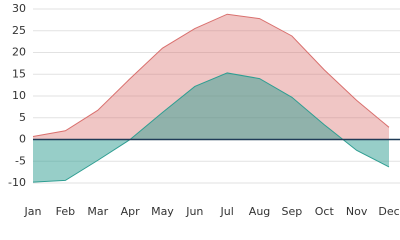  What do you see at coordinates (357, 211) in the screenshot?
I see `x-tick-label: Nov` at bounding box center [357, 211].